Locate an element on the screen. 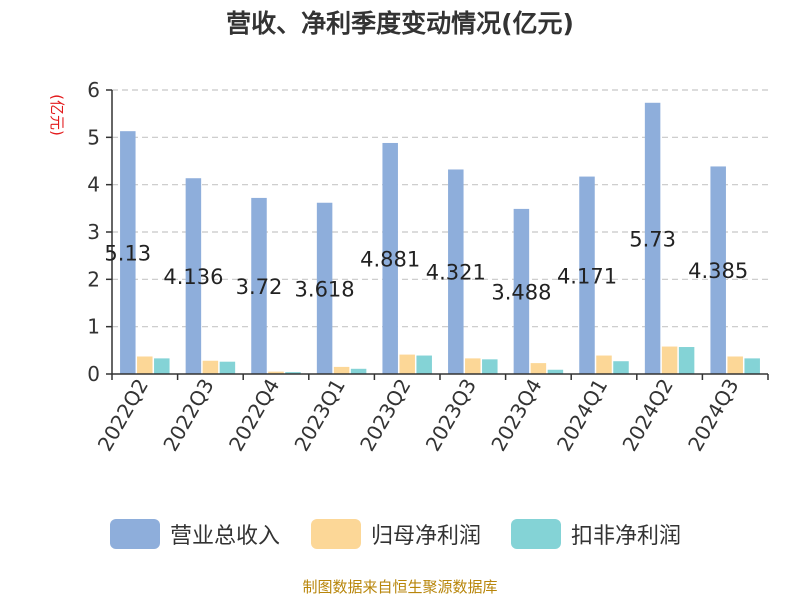 Image resolution: width=800 pixels, height=600 pixels. data-label: 4.136 is located at coordinates (193, 277).